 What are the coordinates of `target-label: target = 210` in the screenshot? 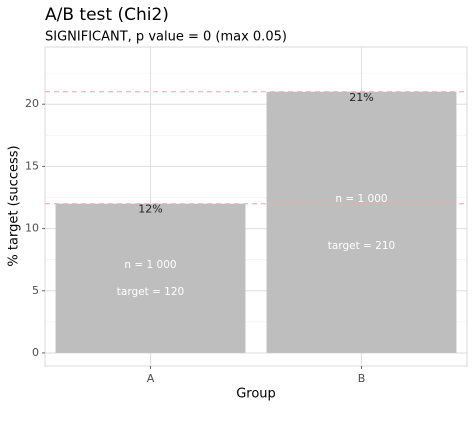 It's located at (361, 246).